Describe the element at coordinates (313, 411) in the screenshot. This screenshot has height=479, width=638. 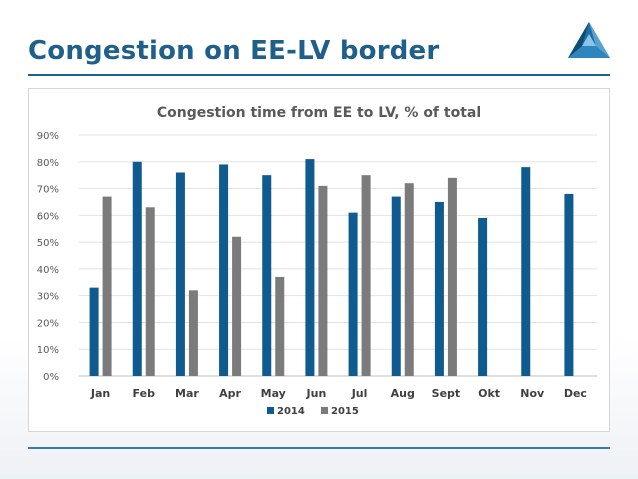
I see `legend: 2014 2015` at that location.